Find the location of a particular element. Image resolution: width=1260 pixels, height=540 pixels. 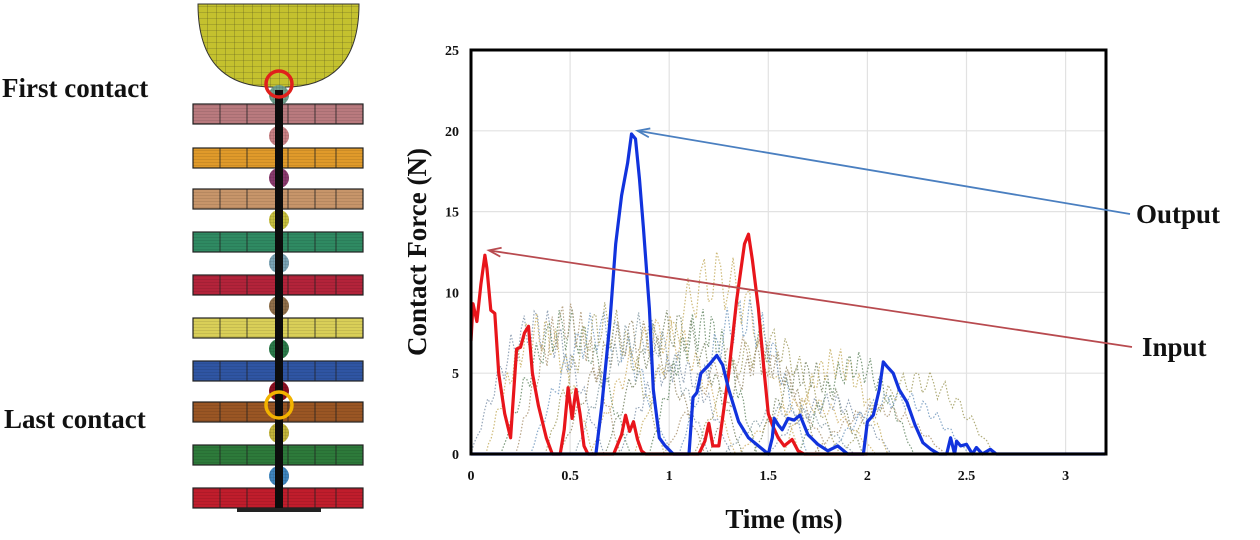

y-axis-label: Contact Force (N) is located at coordinates (417, 252).